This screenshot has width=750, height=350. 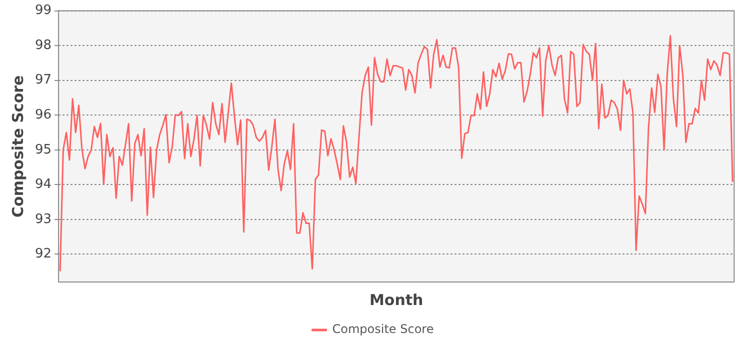 I want to click on y-tick-label: 92, so click(x=43, y=254).